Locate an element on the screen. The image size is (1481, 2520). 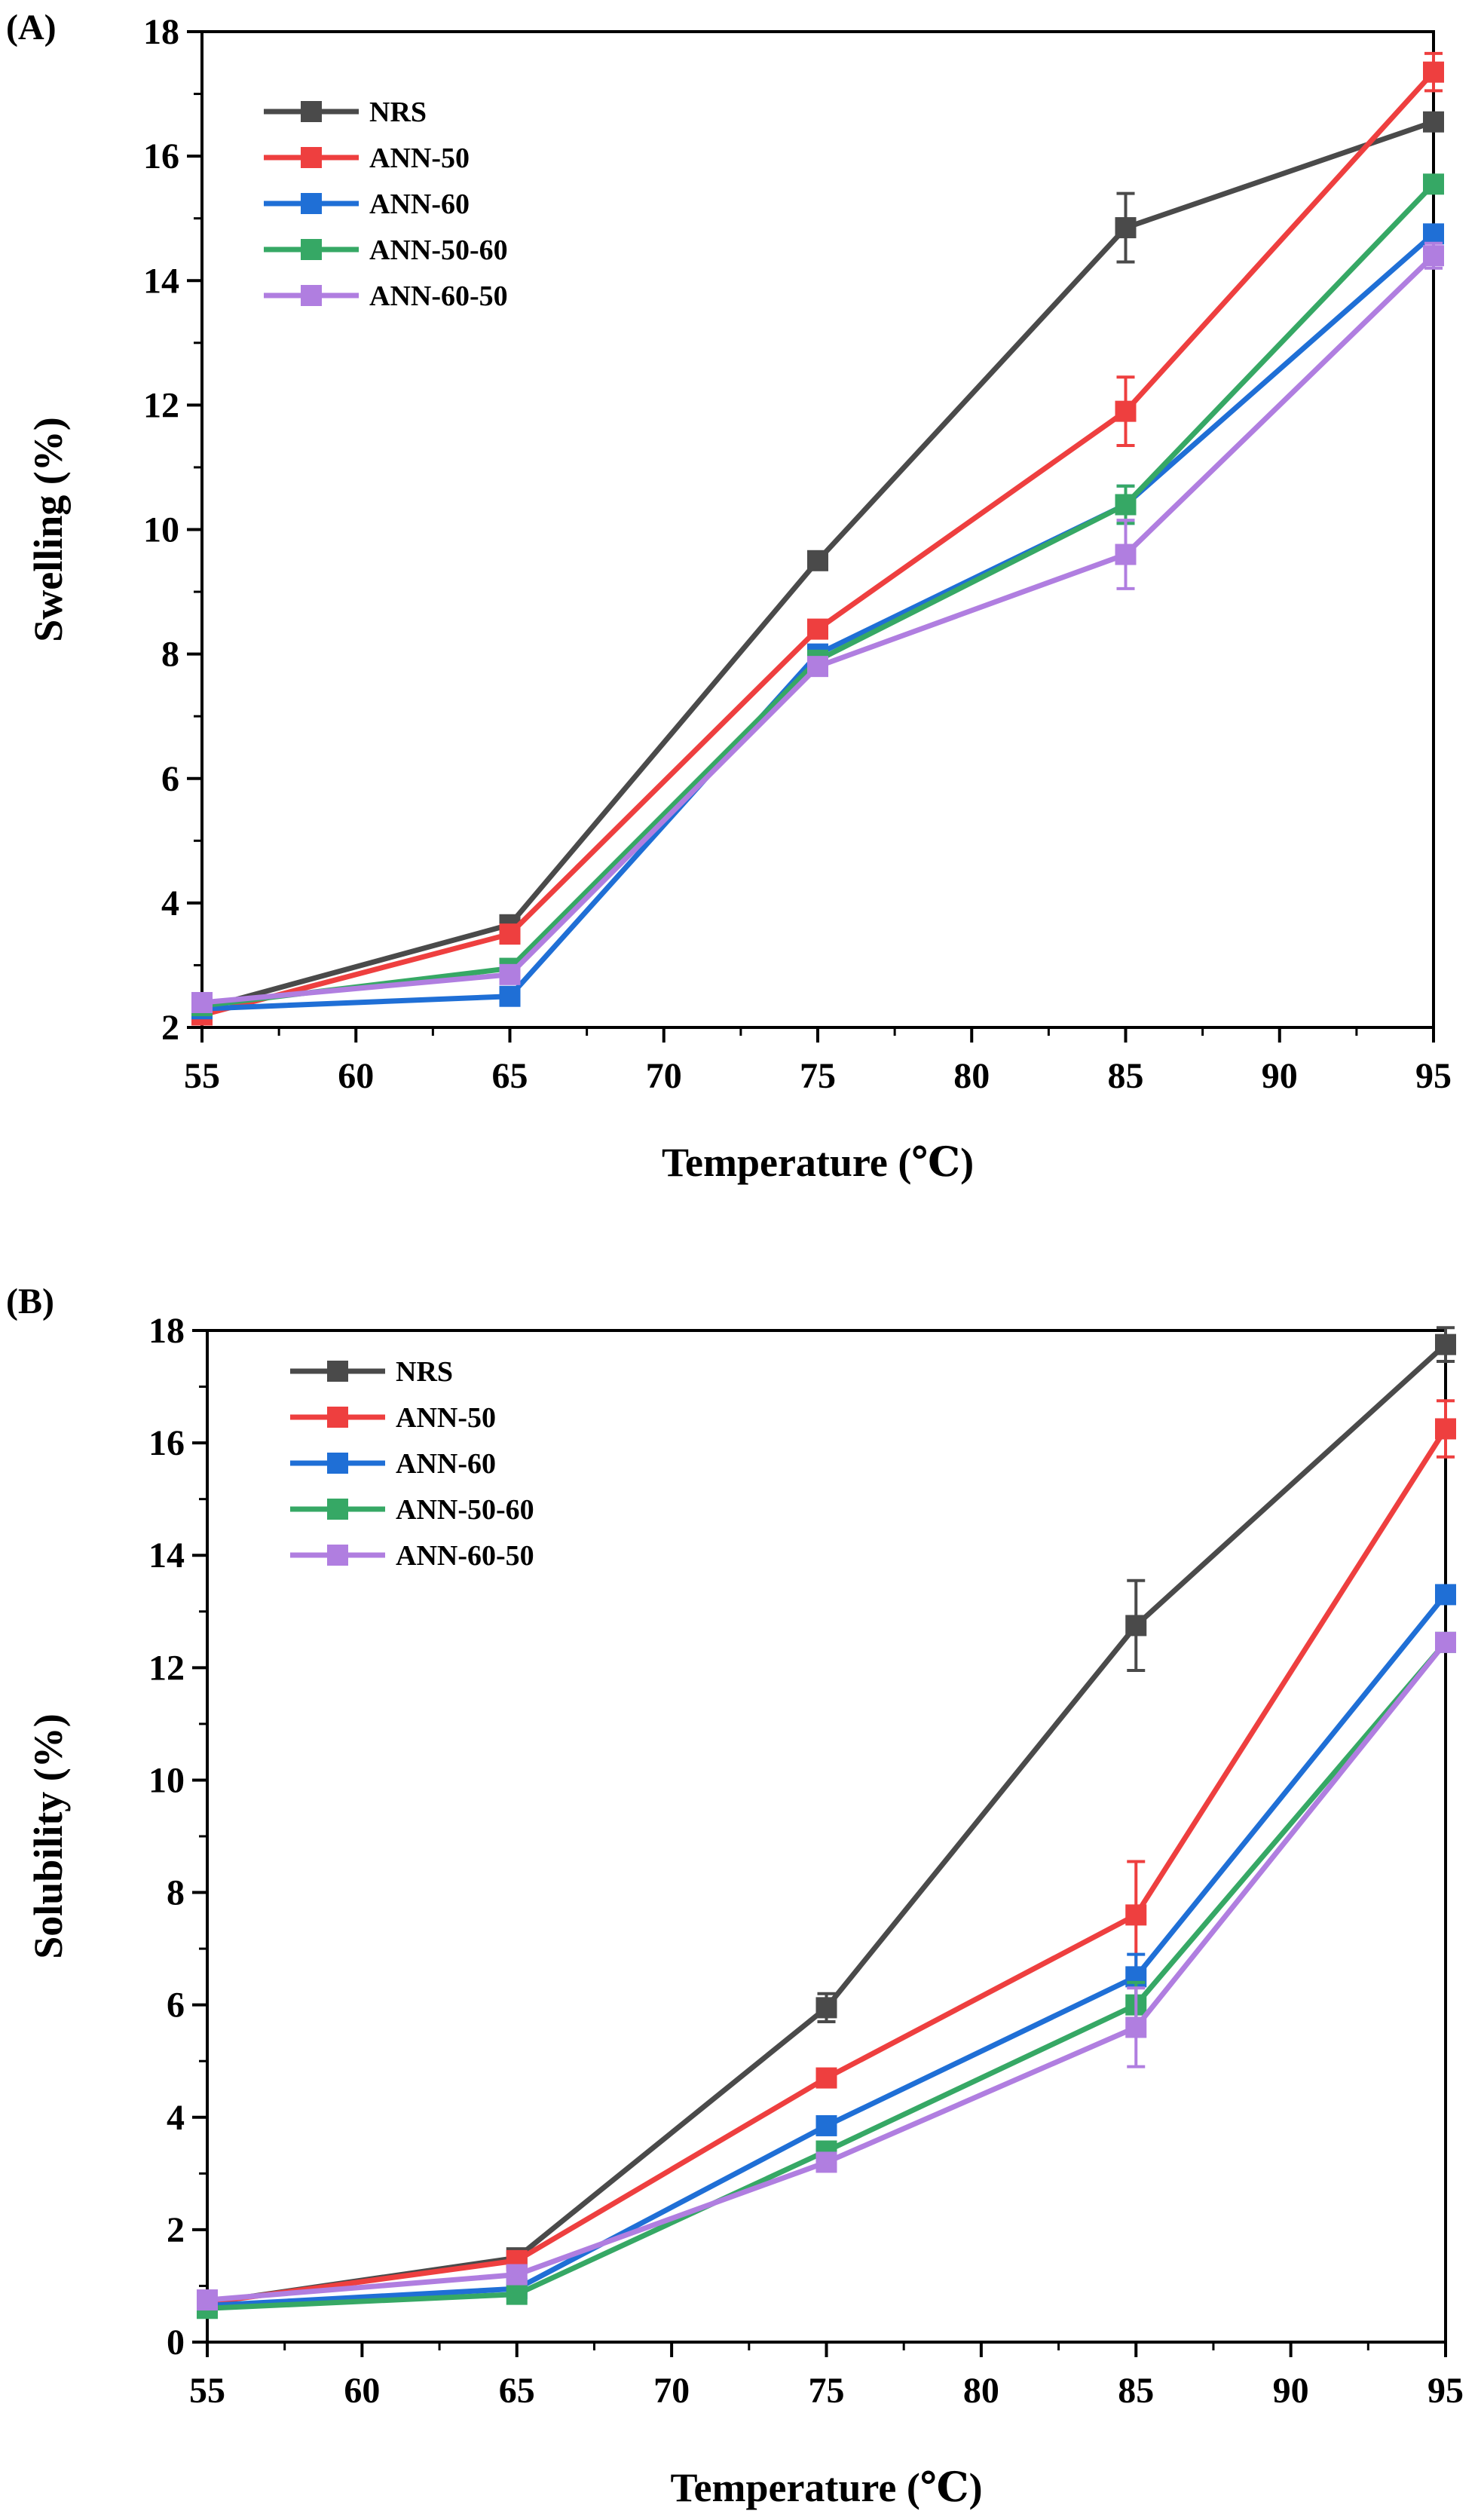
y-axis-title: Solubility (%) is located at coordinates (49, 1836).